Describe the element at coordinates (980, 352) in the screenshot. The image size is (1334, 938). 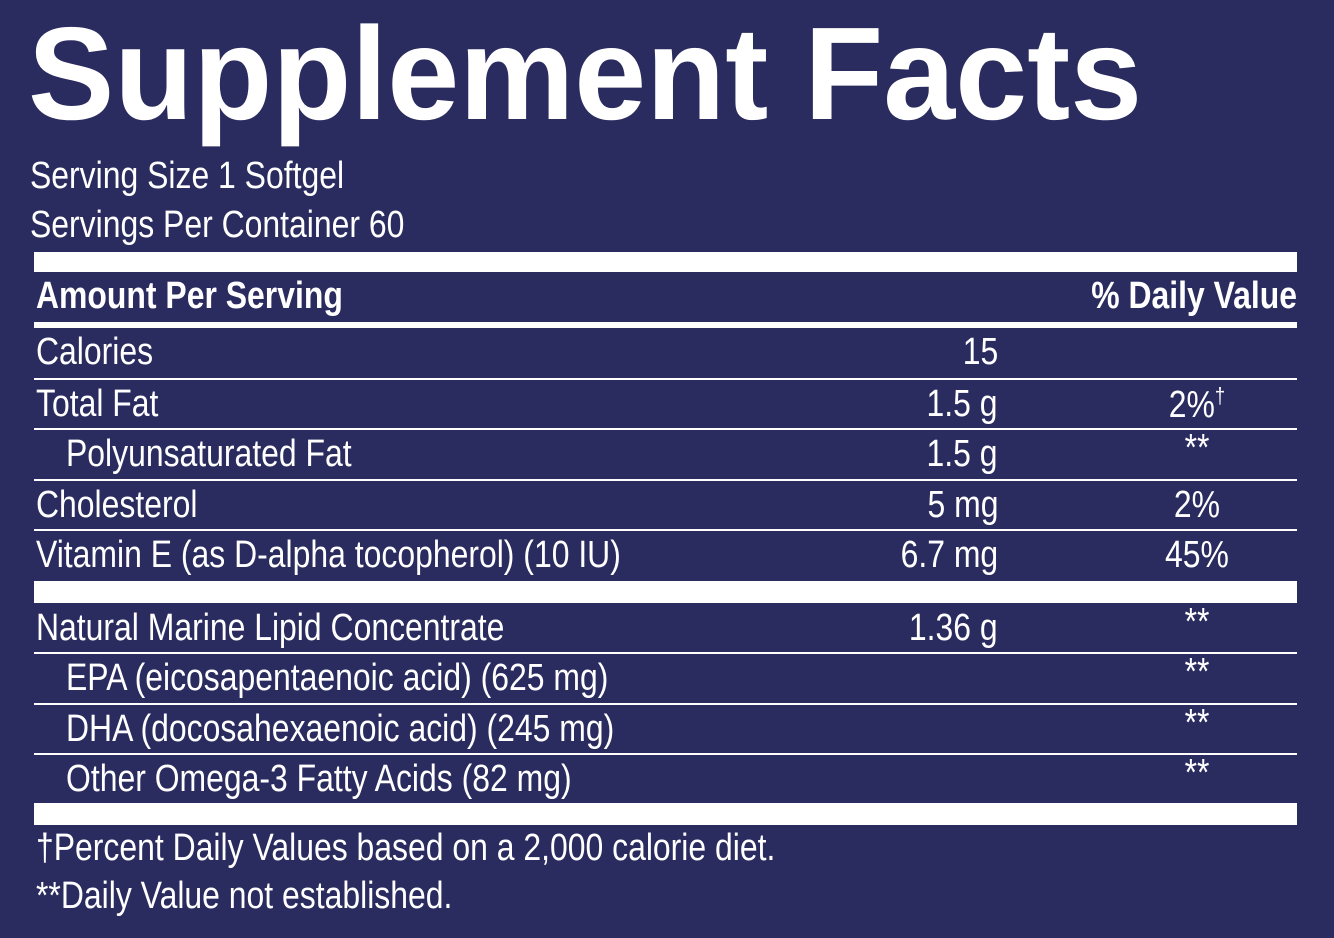
I see `amount: 15` at that location.